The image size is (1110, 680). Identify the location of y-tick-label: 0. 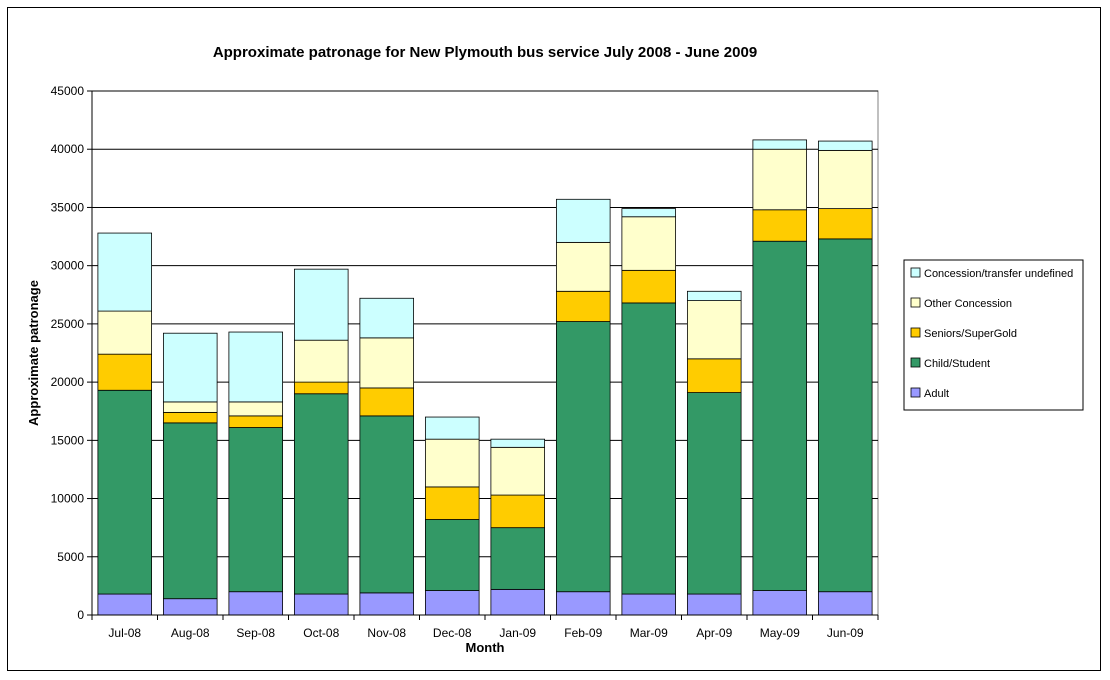
(80, 615).